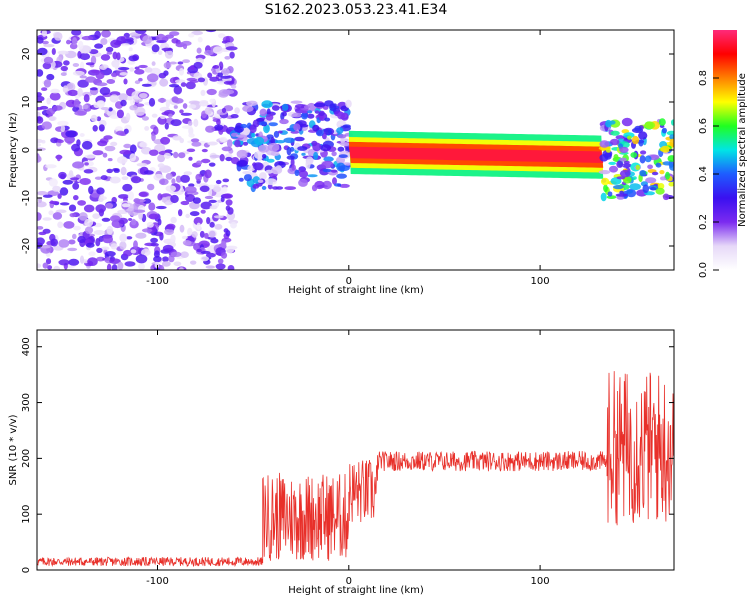 The image size is (750, 600). Describe the element at coordinates (356, 10) in the screenshot. I see `chart-title: S162.2023.053.23.41.E34` at that location.